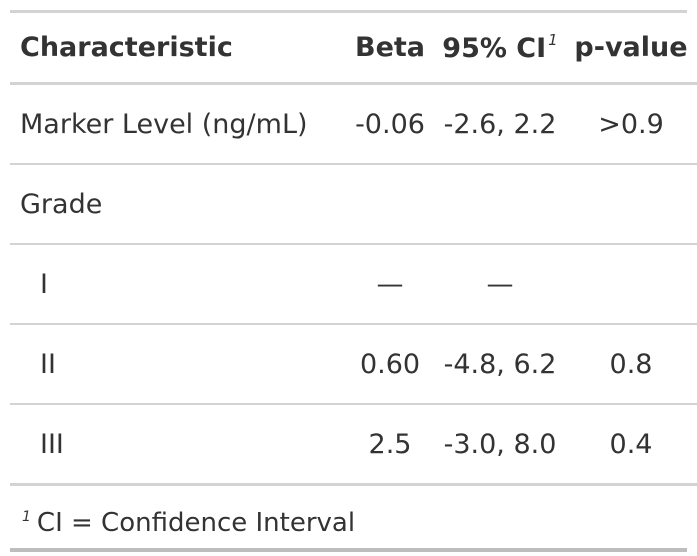 This screenshot has width=697, height=556. Describe the element at coordinates (390, 204) in the screenshot. I see `row-beta` at that location.